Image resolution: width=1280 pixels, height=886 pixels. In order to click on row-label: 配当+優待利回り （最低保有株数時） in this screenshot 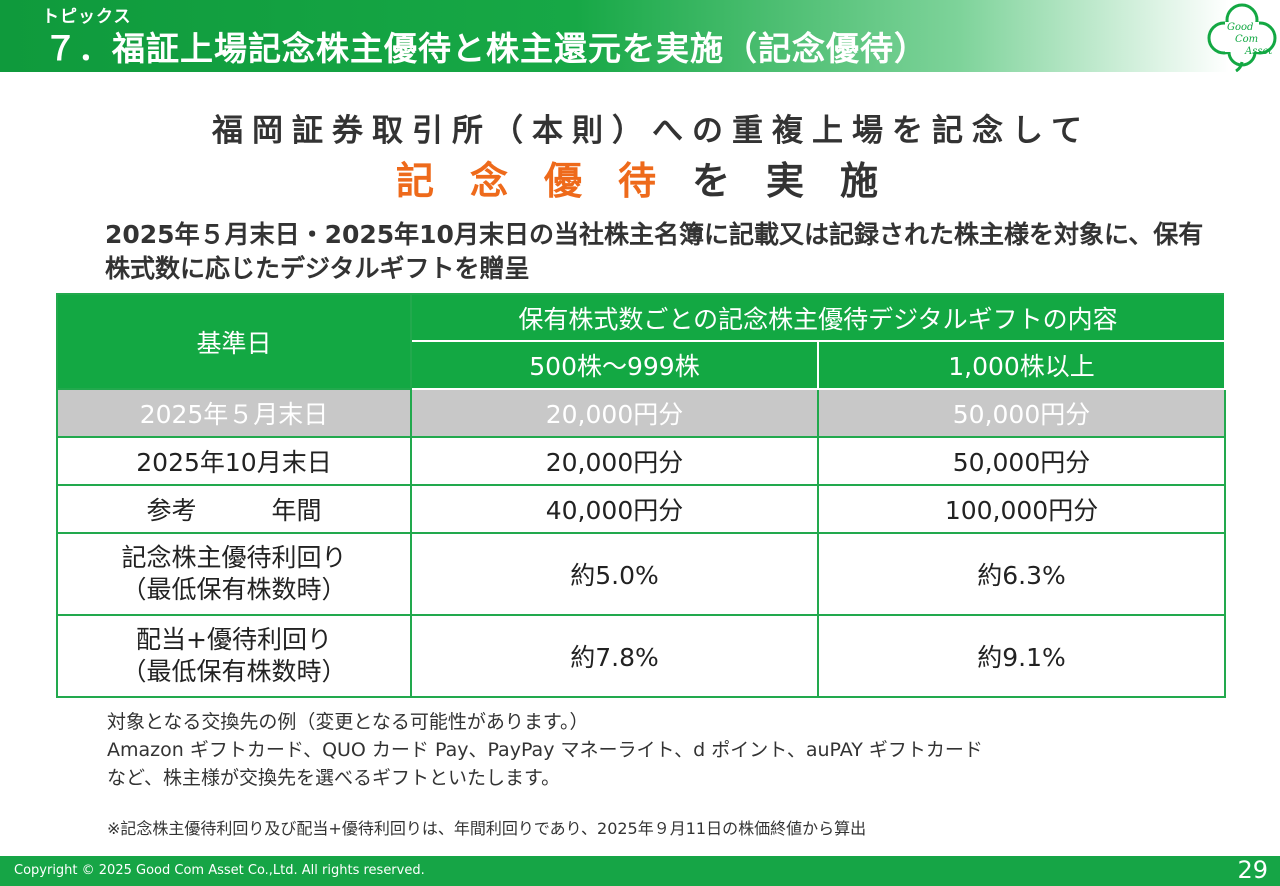, I will do `click(234, 656)`.